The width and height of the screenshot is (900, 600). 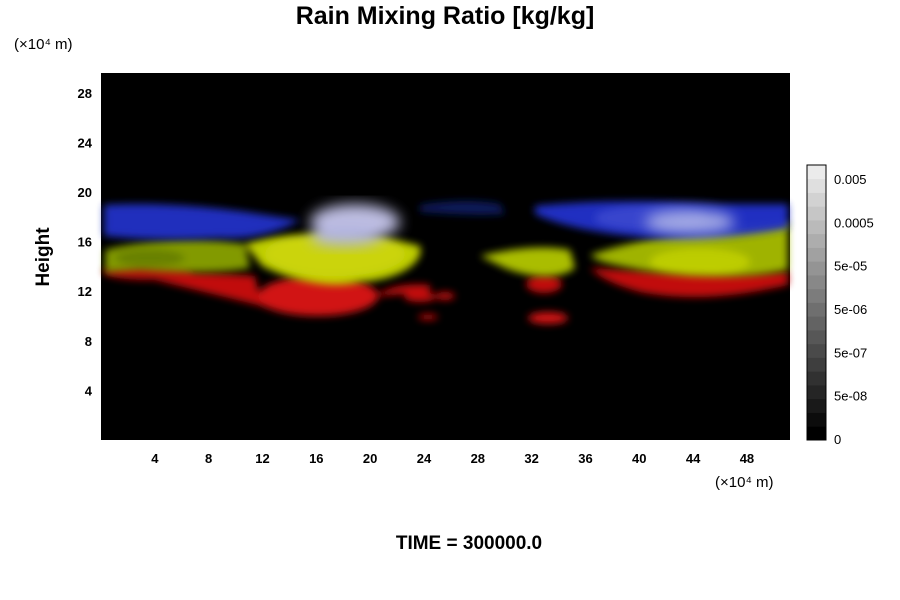 I want to click on x-tick-label: 44, so click(x=693, y=458).